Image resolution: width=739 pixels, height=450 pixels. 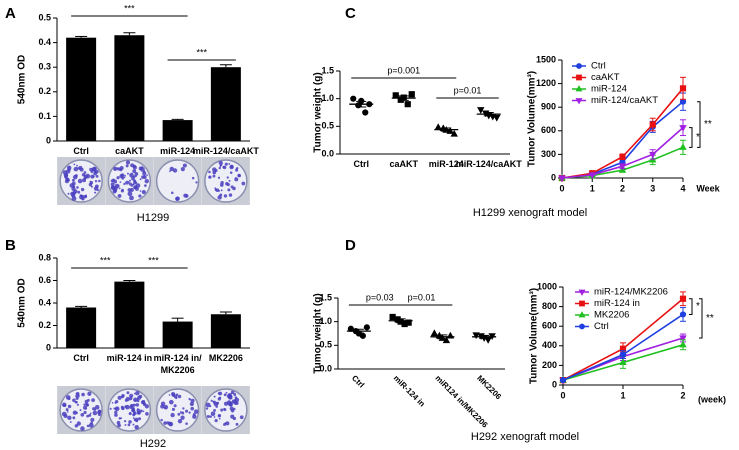 What do you see at coordinates (488, 164) in the screenshot?
I see `x-tick-label: miR-124/caAKT` at bounding box center [488, 164].